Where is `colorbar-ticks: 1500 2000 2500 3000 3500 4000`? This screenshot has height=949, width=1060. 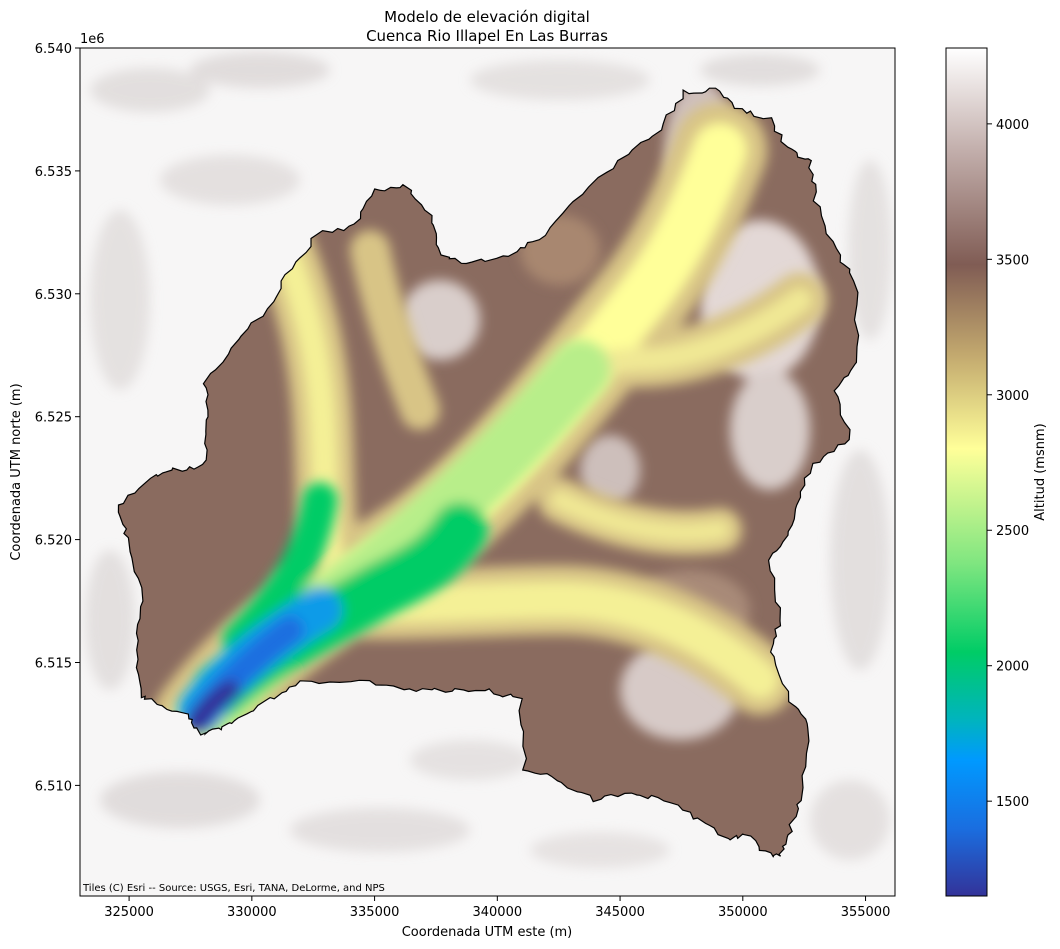
colorbar-ticks: 1500 2000 2500 3000 3500 4000 is located at coordinates (1008, 464).